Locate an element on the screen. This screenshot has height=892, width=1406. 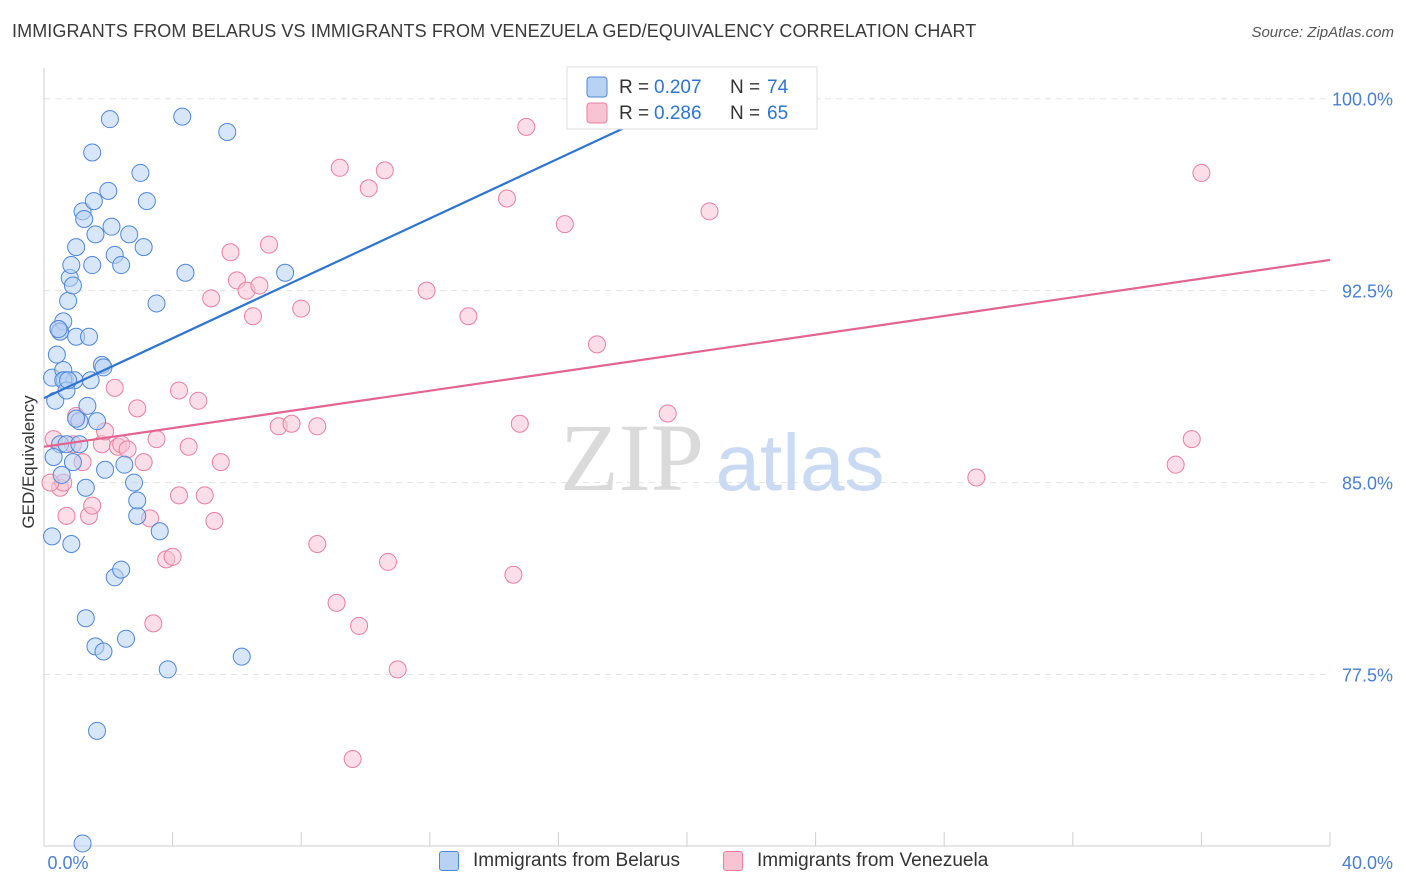
bottom-legend-venezuela: Immigrants from Venezuela is located at coordinates (855, 861).